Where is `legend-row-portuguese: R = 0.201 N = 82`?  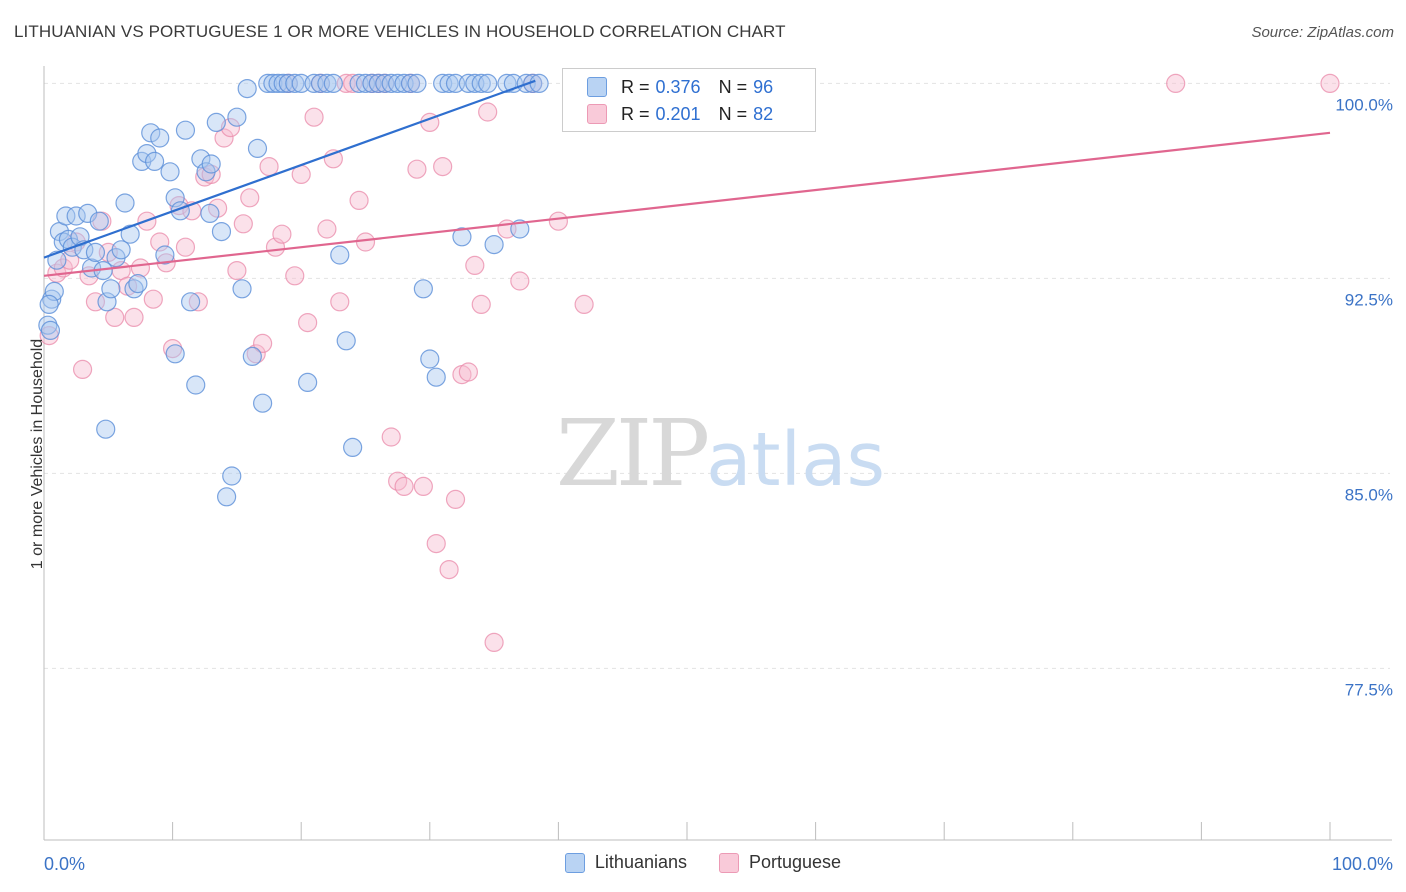 legend-row-portuguese: R = 0.201 N = 82 is located at coordinates (680, 114).